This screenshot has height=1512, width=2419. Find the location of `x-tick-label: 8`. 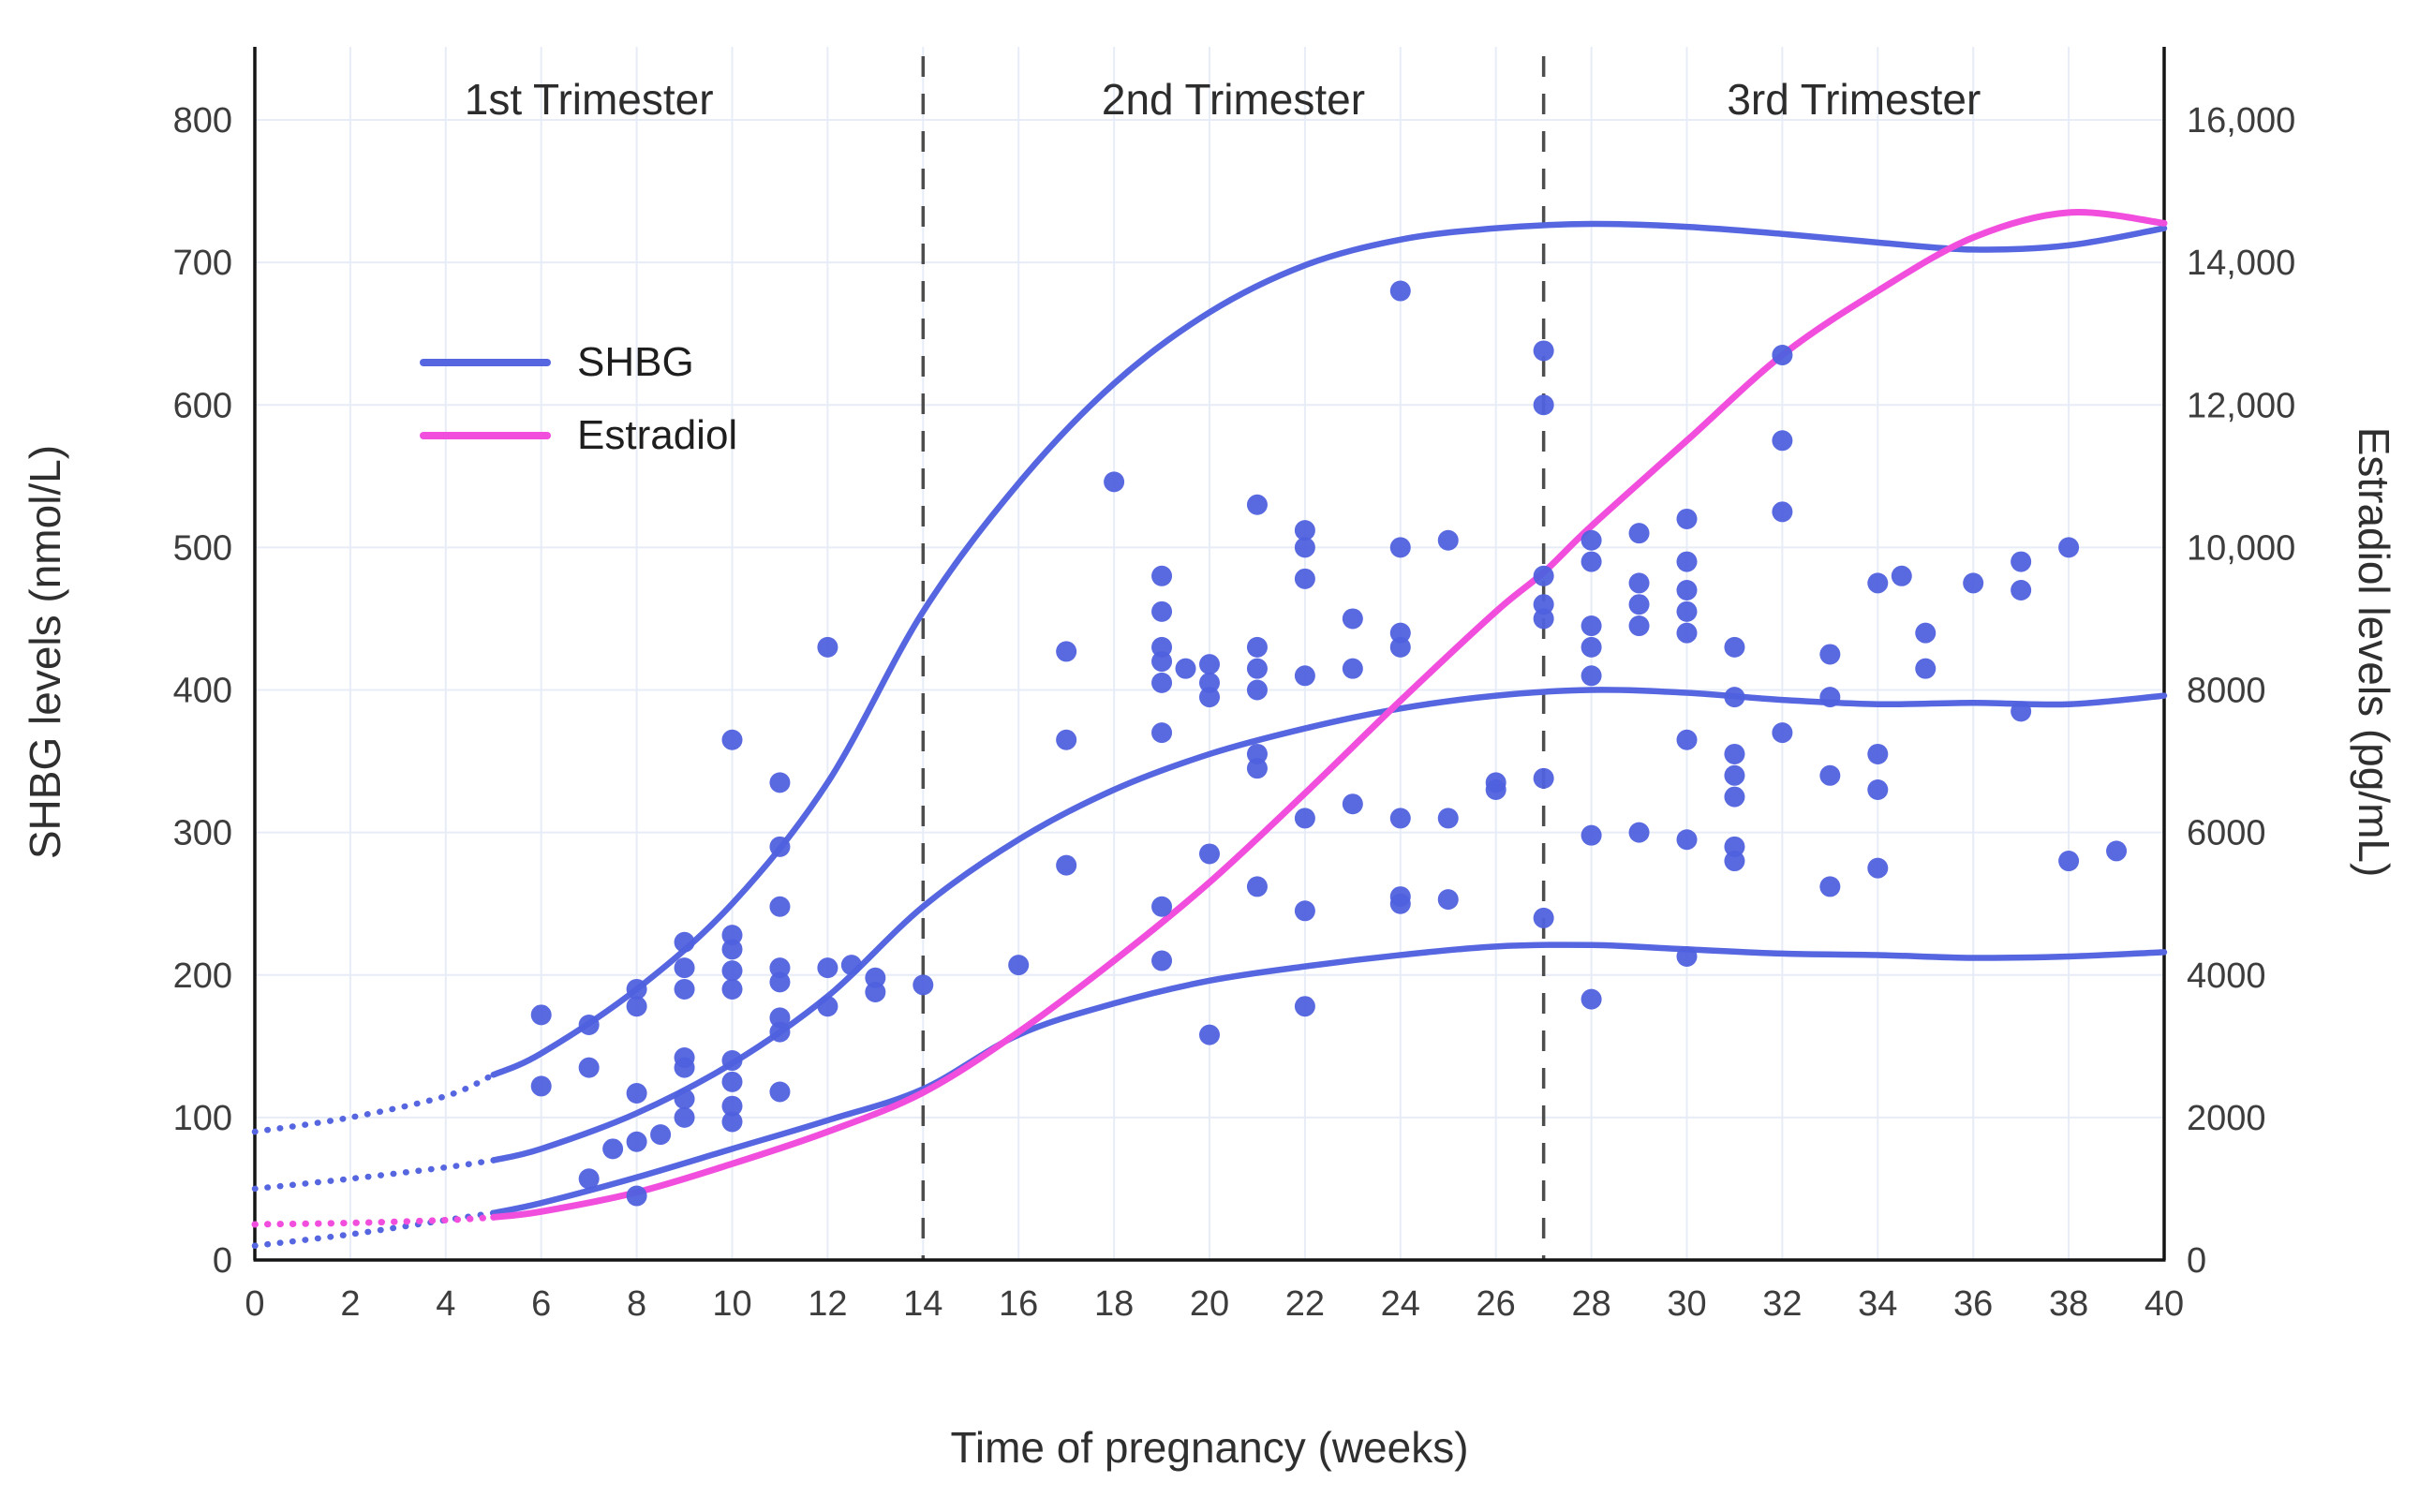

x-tick-label: 8 is located at coordinates (636, 1304).